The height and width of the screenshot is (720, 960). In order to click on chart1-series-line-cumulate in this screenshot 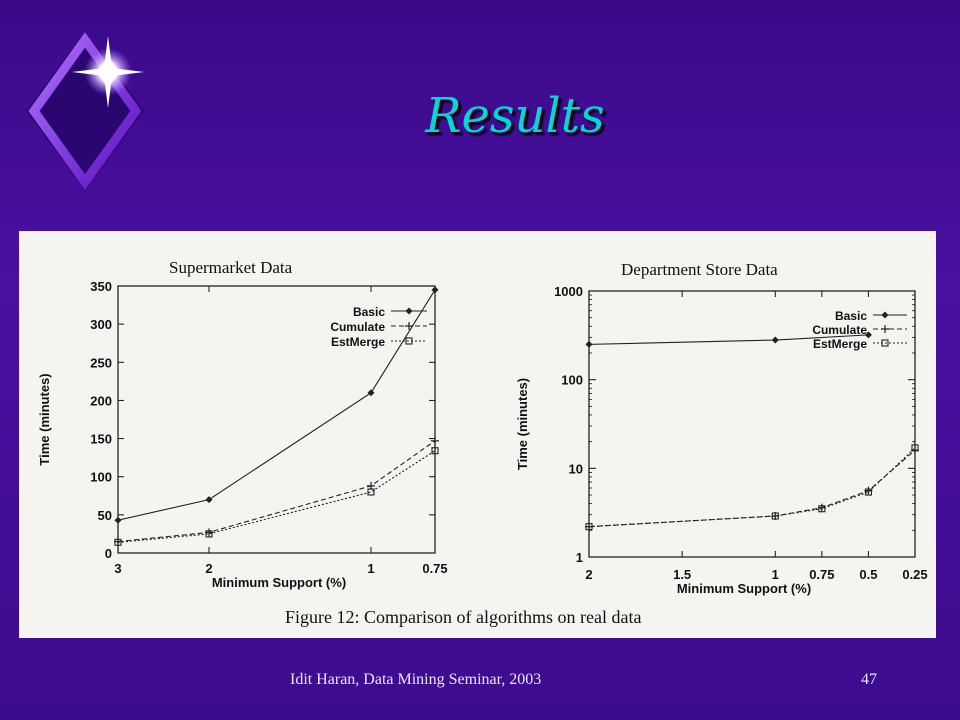, I will do `click(276, 491)`.